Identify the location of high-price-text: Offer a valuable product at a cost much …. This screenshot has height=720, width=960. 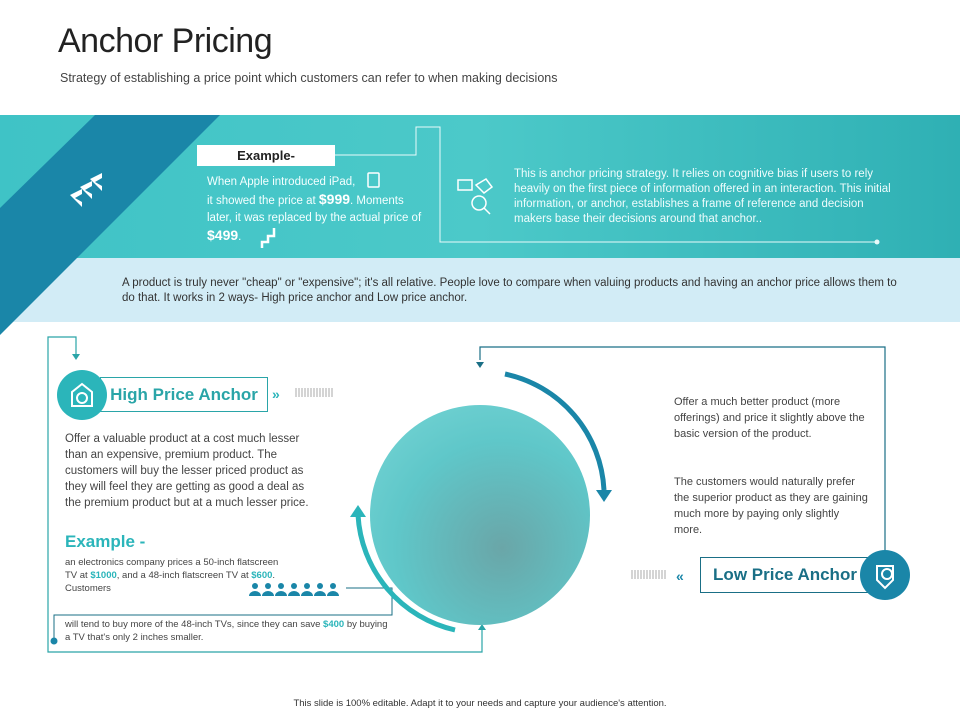
(187, 471).